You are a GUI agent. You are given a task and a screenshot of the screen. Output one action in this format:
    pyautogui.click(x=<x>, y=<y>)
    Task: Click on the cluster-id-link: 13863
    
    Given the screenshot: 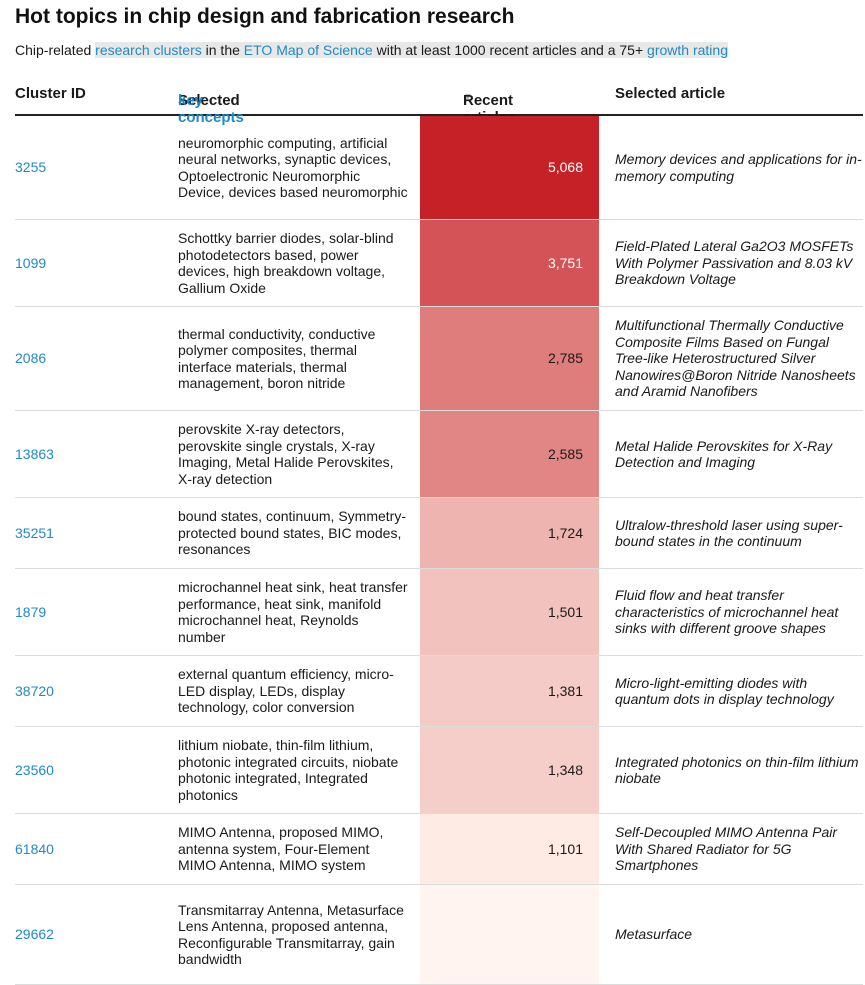 What is the action you would take?
    pyautogui.click(x=34, y=453)
    